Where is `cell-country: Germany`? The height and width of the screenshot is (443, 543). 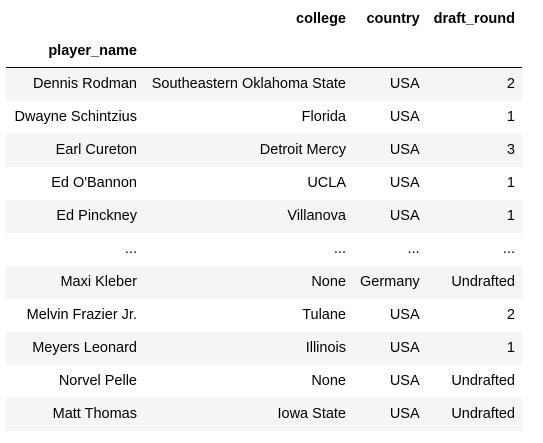
cell-country: Germany is located at coordinates (390, 282).